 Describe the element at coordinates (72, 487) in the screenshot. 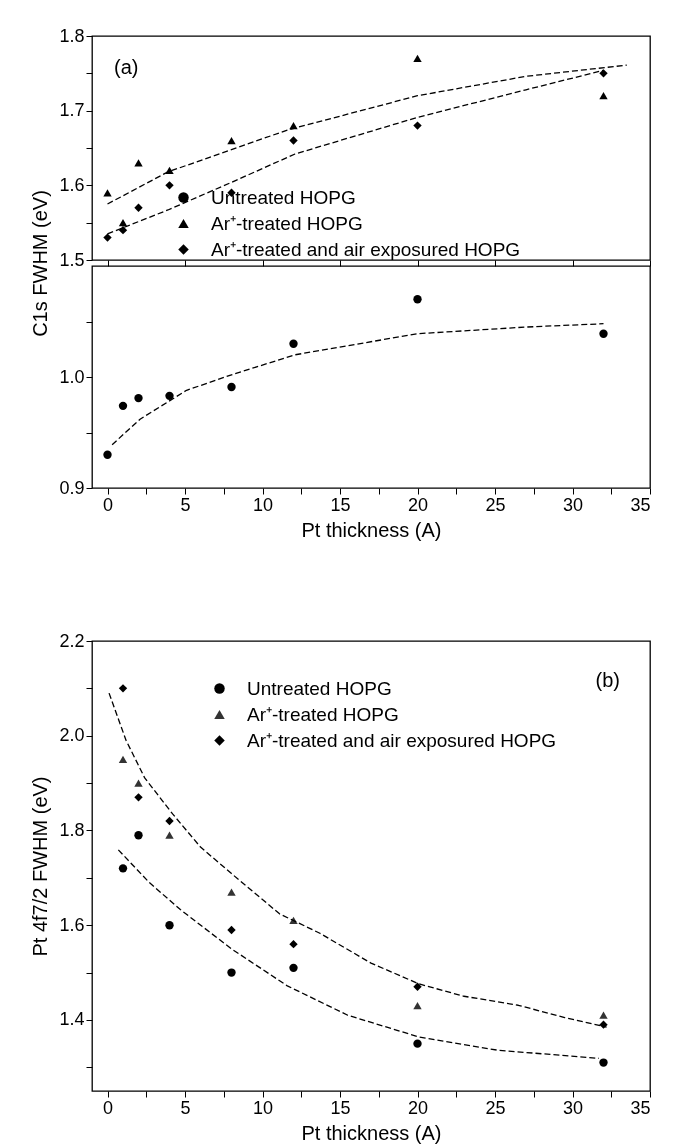

I see `y-tick-label: 0.9` at that location.